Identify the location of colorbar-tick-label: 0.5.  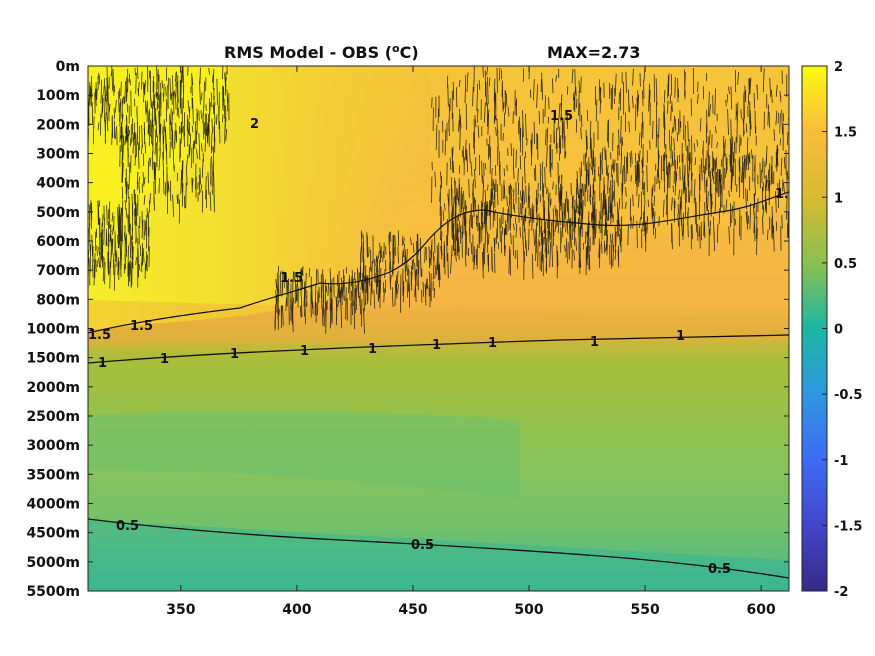
(845, 264).